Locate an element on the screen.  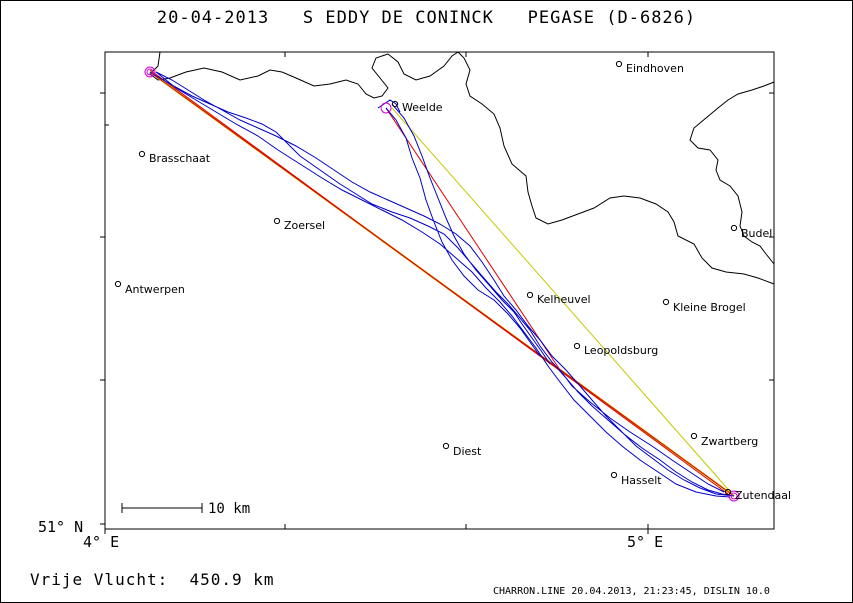
city-label: Eindhoven is located at coordinates (655, 68).